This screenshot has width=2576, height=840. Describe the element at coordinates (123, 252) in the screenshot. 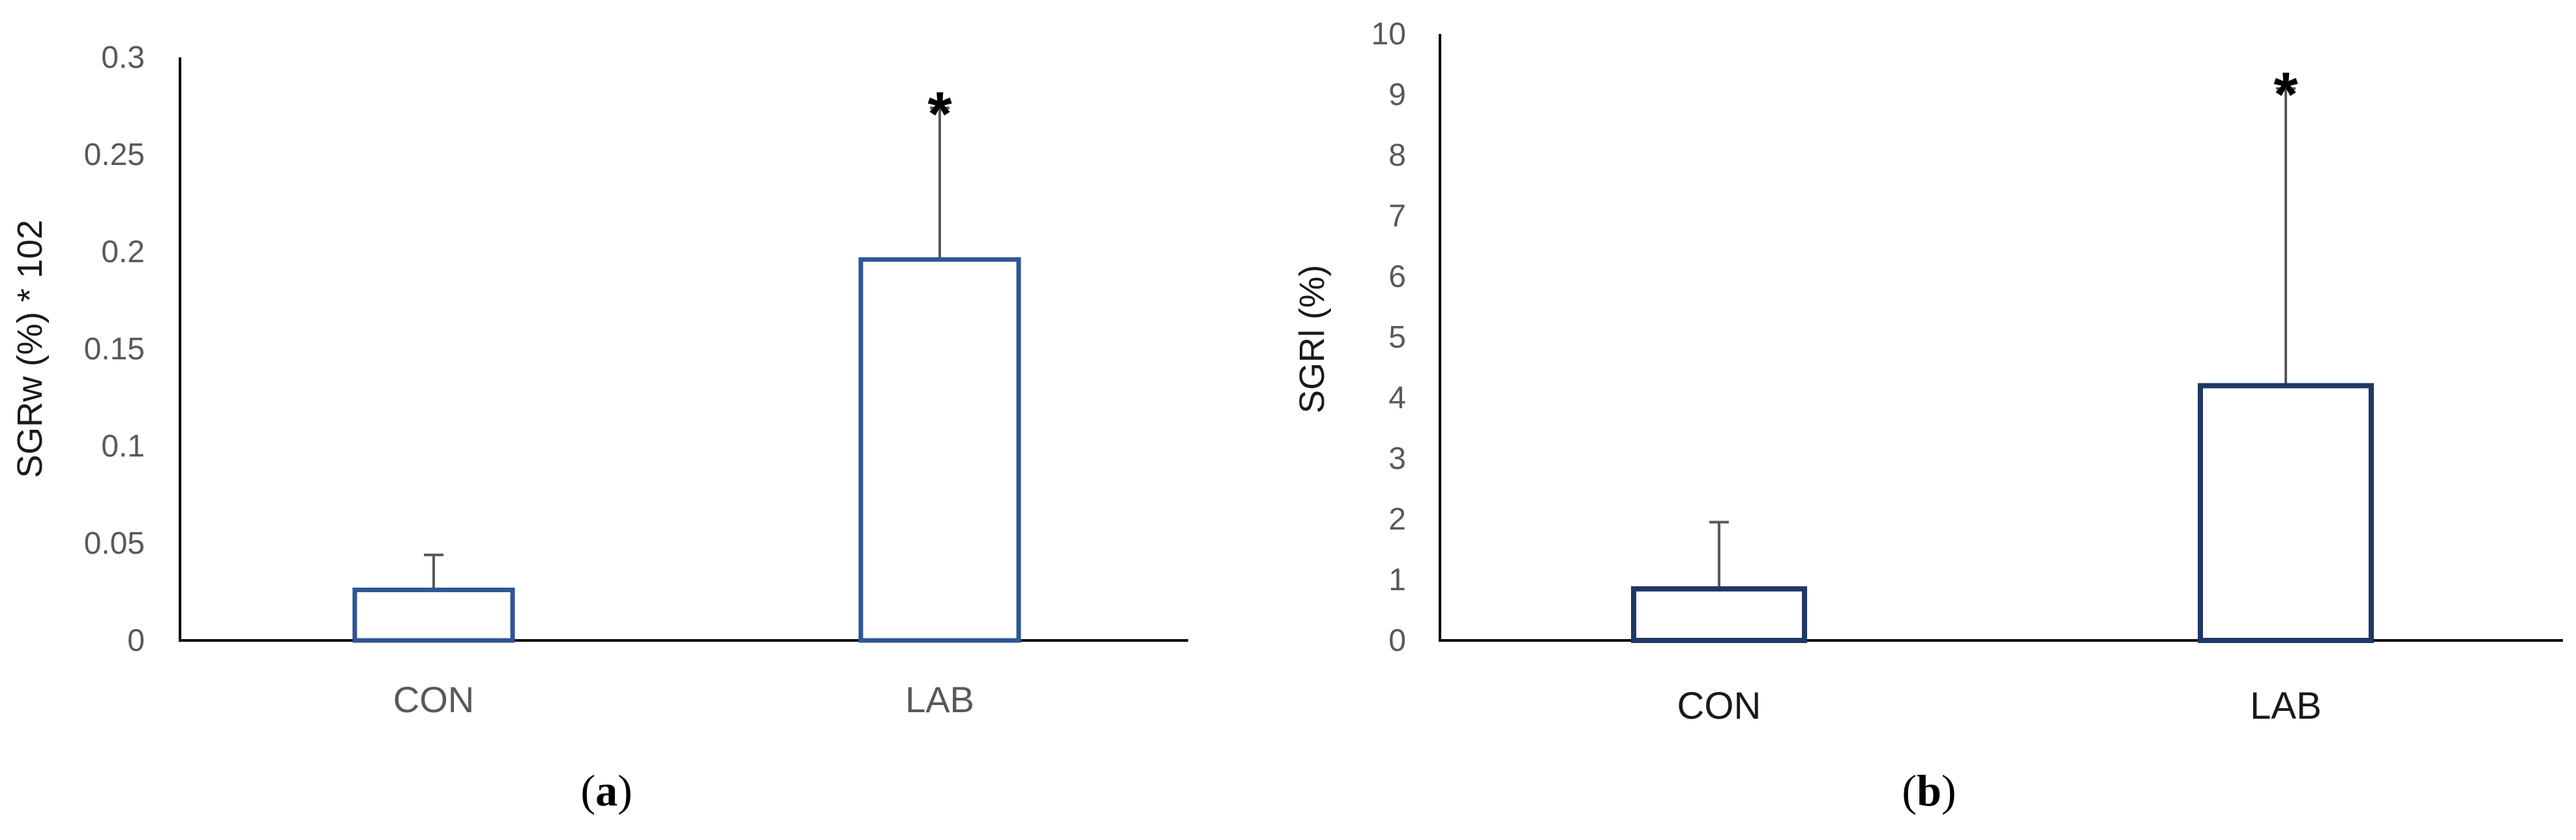

I see `y-tick-label: 0.2` at that location.